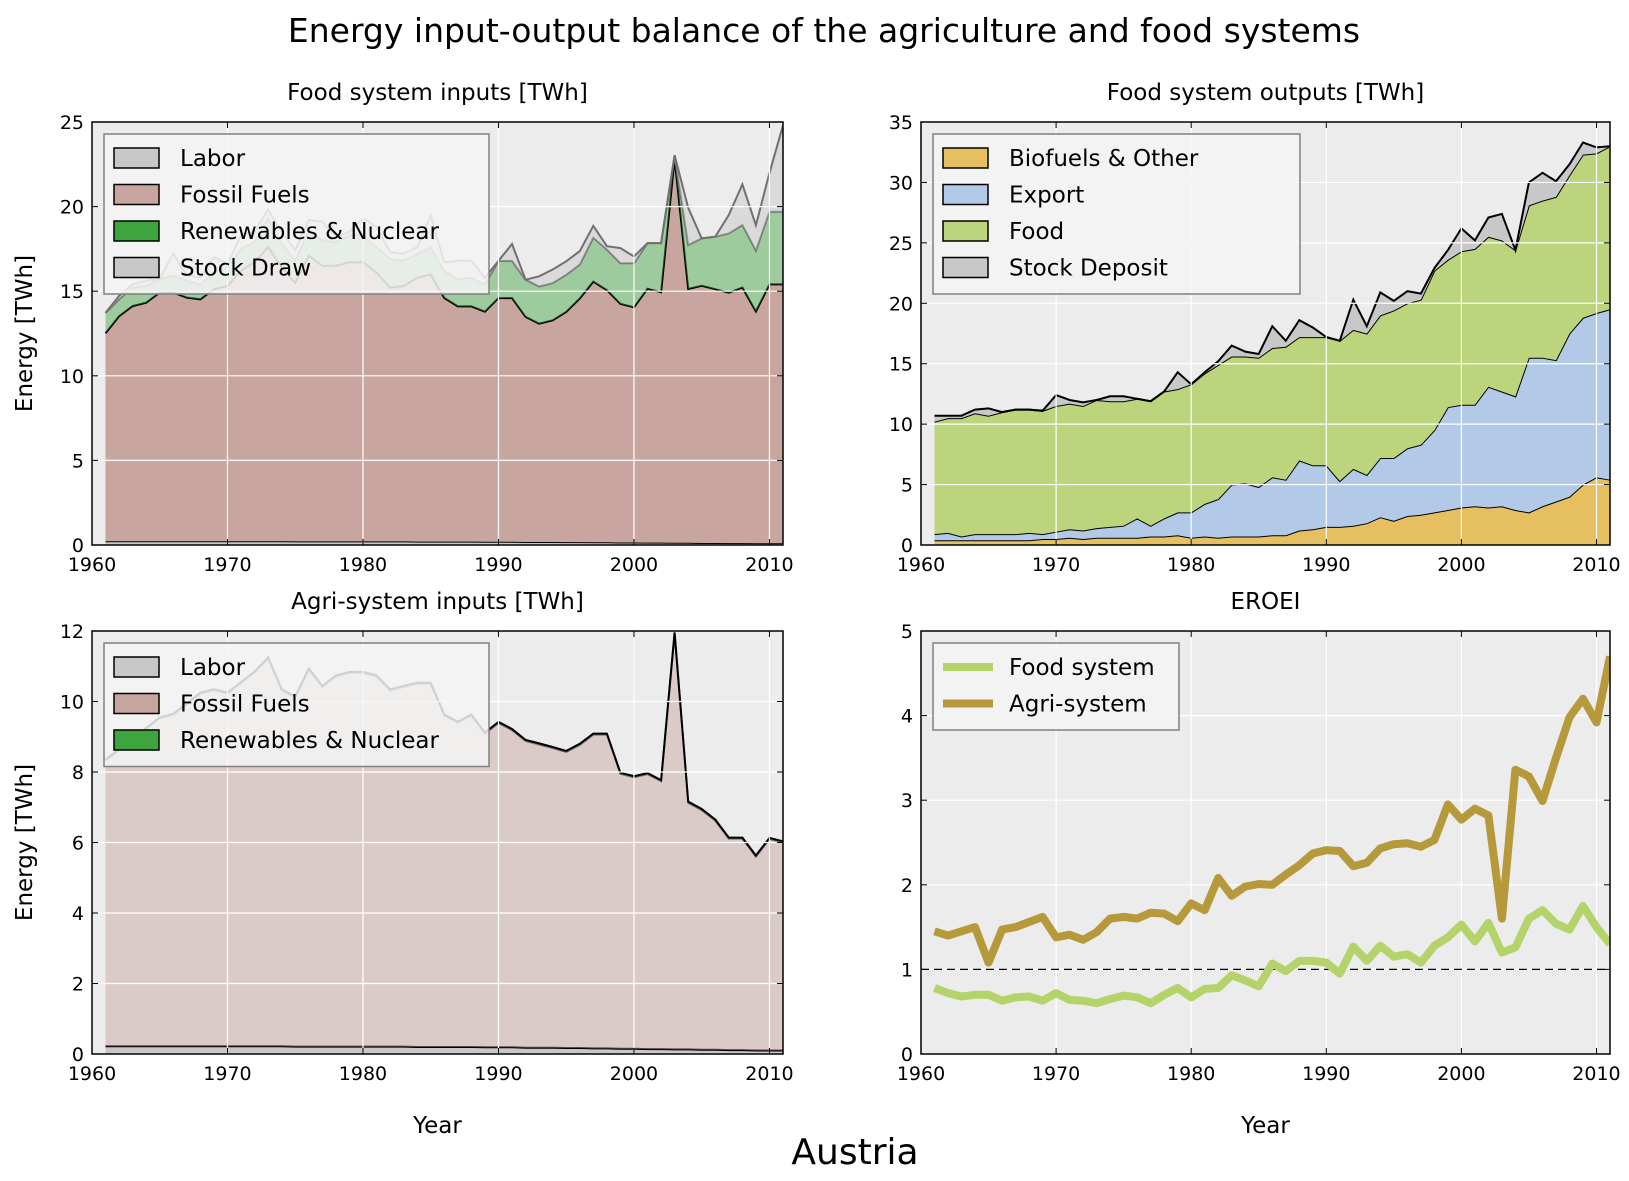 The width and height of the screenshot is (1629, 1181). I want to click on y-tick-label: 6, so click(78, 844).